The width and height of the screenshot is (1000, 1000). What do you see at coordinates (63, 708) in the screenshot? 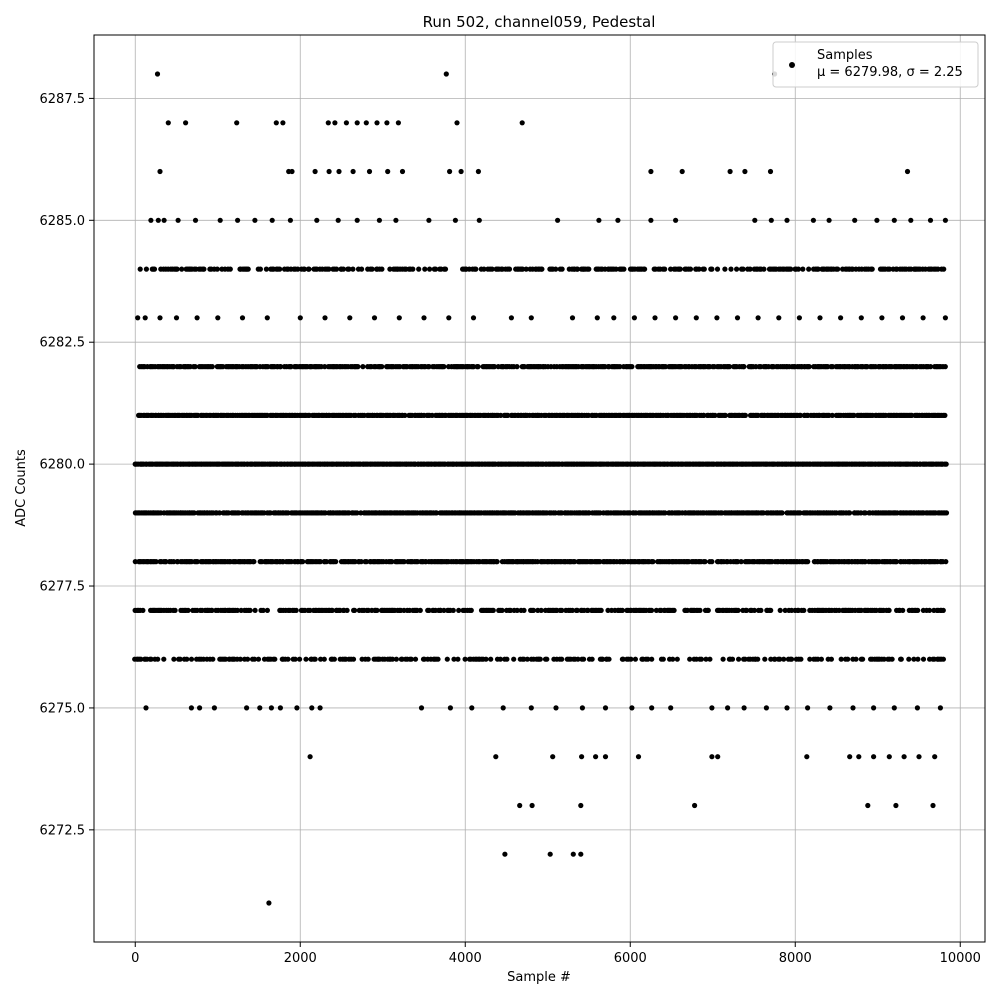
I see `y-tick-label: 6275.0` at bounding box center [63, 708].